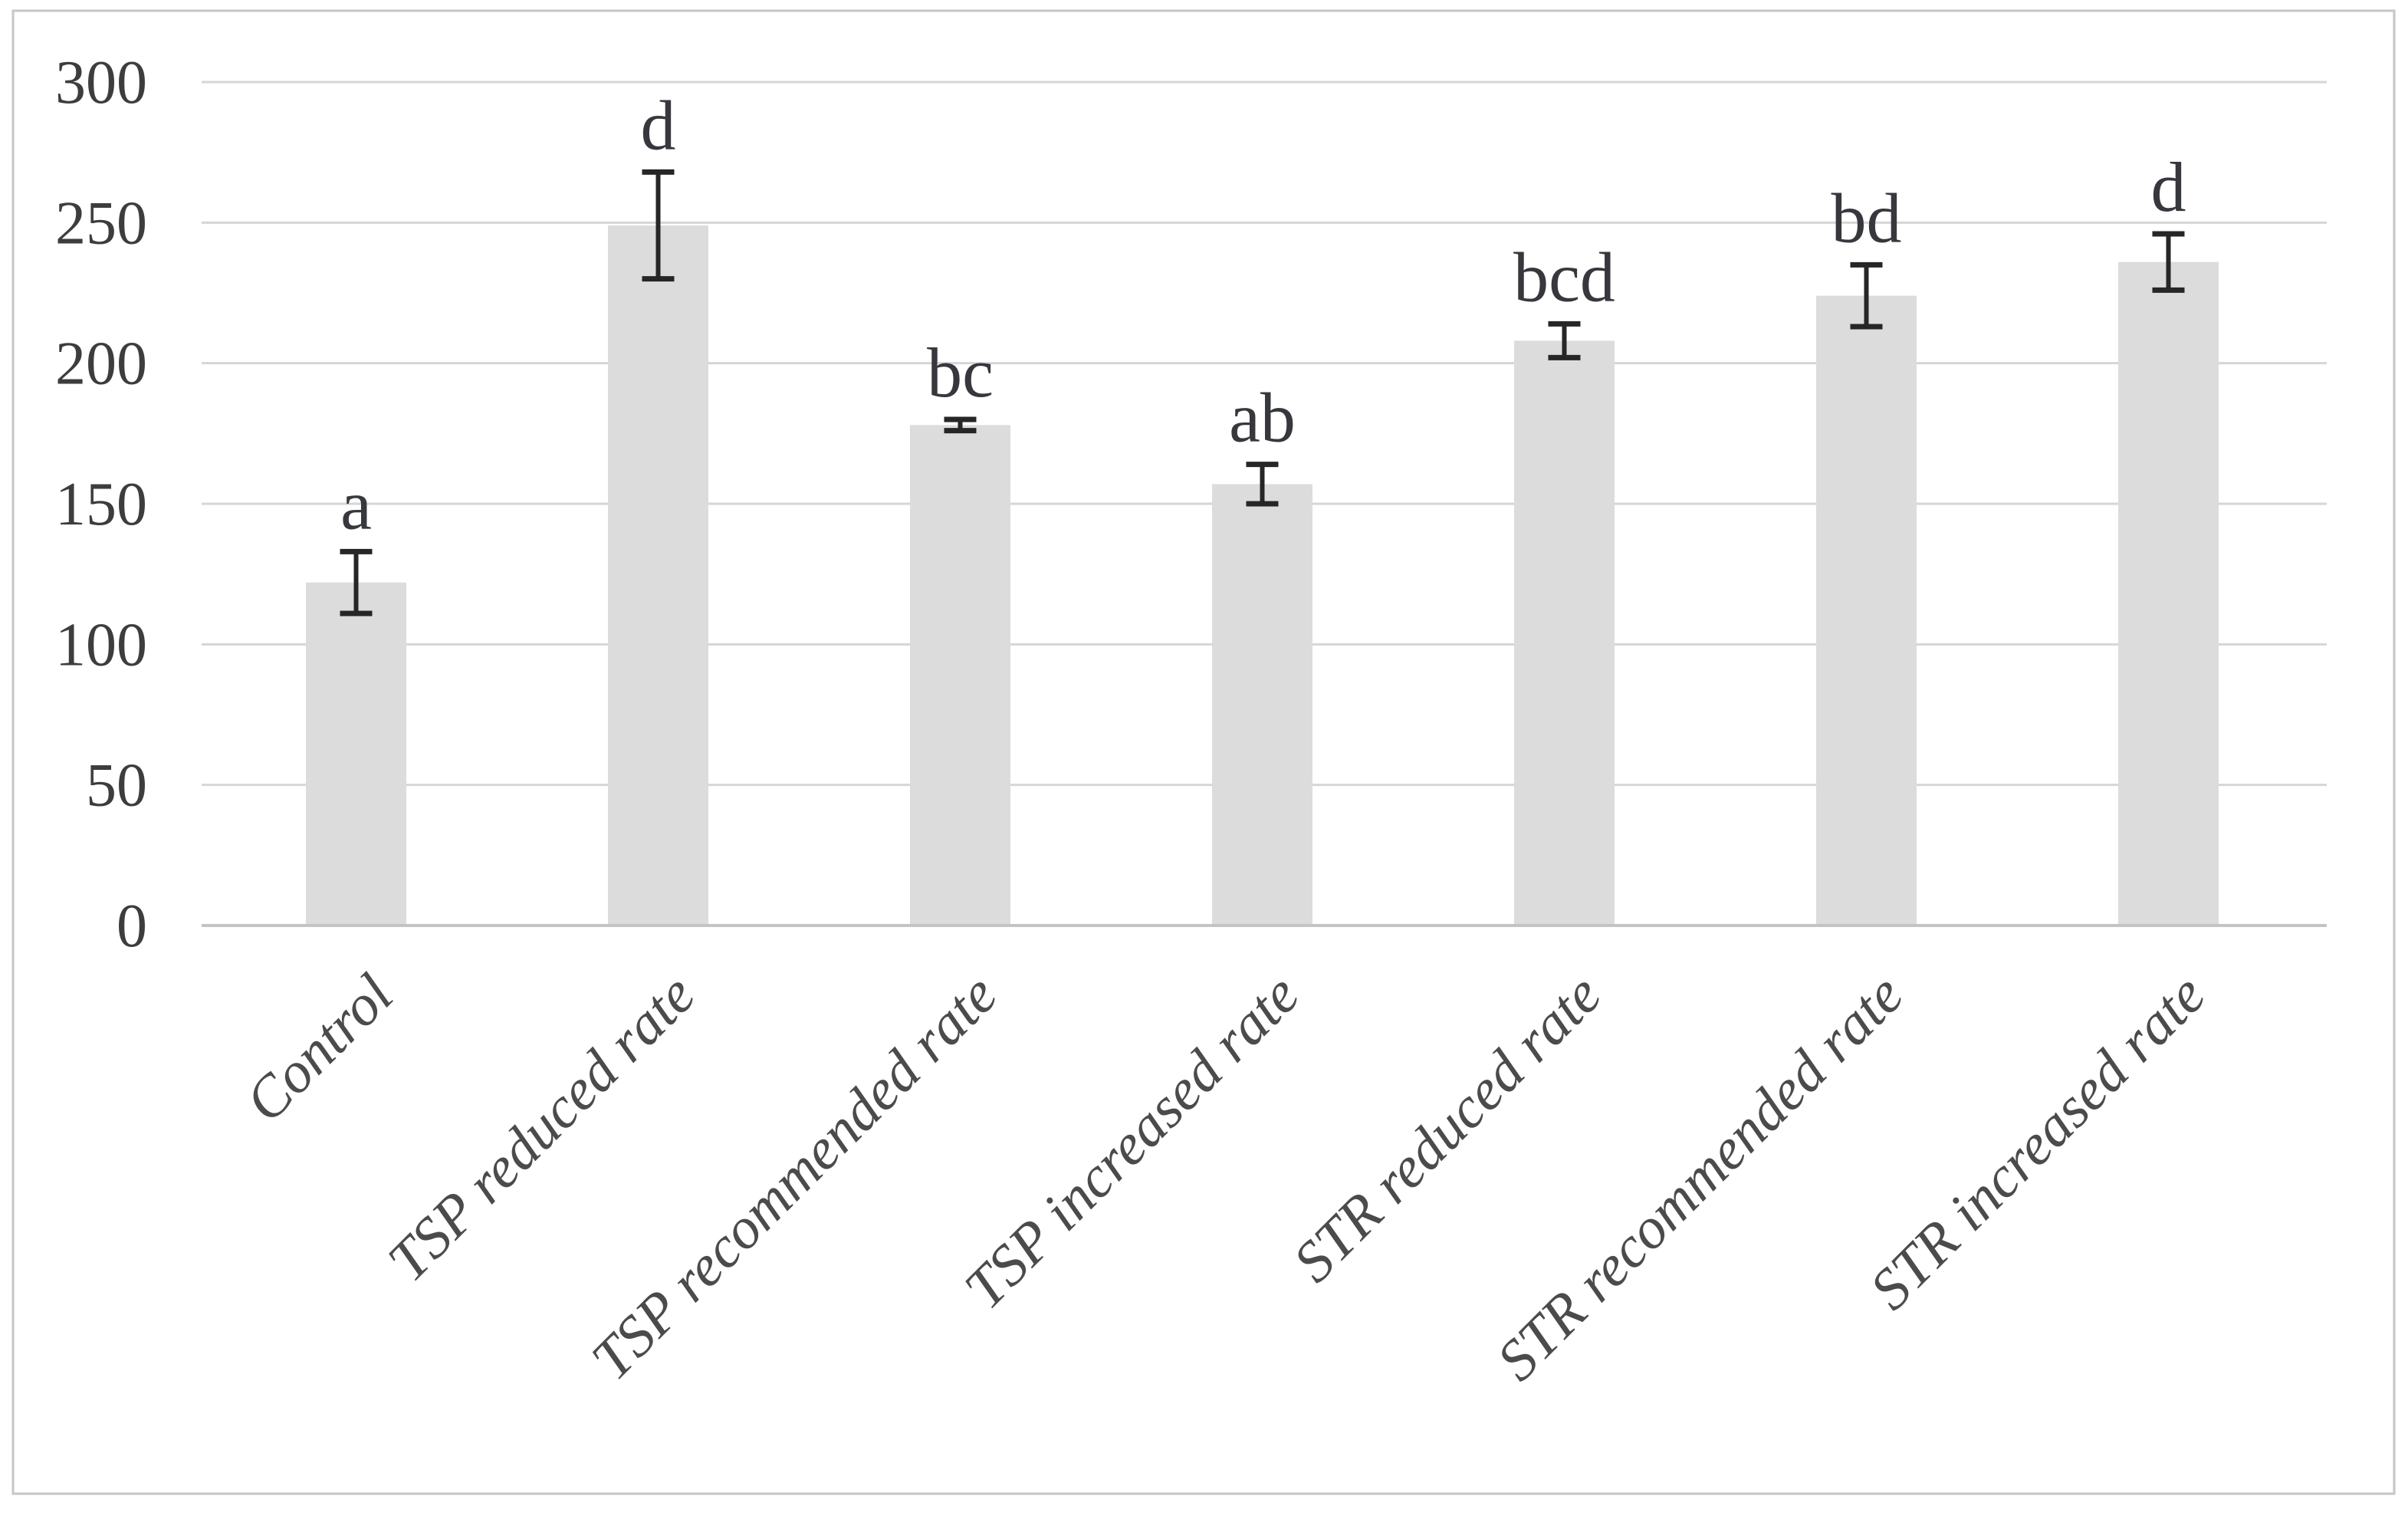 The width and height of the screenshot is (2408, 1519). What do you see at coordinates (1564, 340) in the screenshot?
I see `error-bar-str-reduced-rate` at bounding box center [1564, 340].